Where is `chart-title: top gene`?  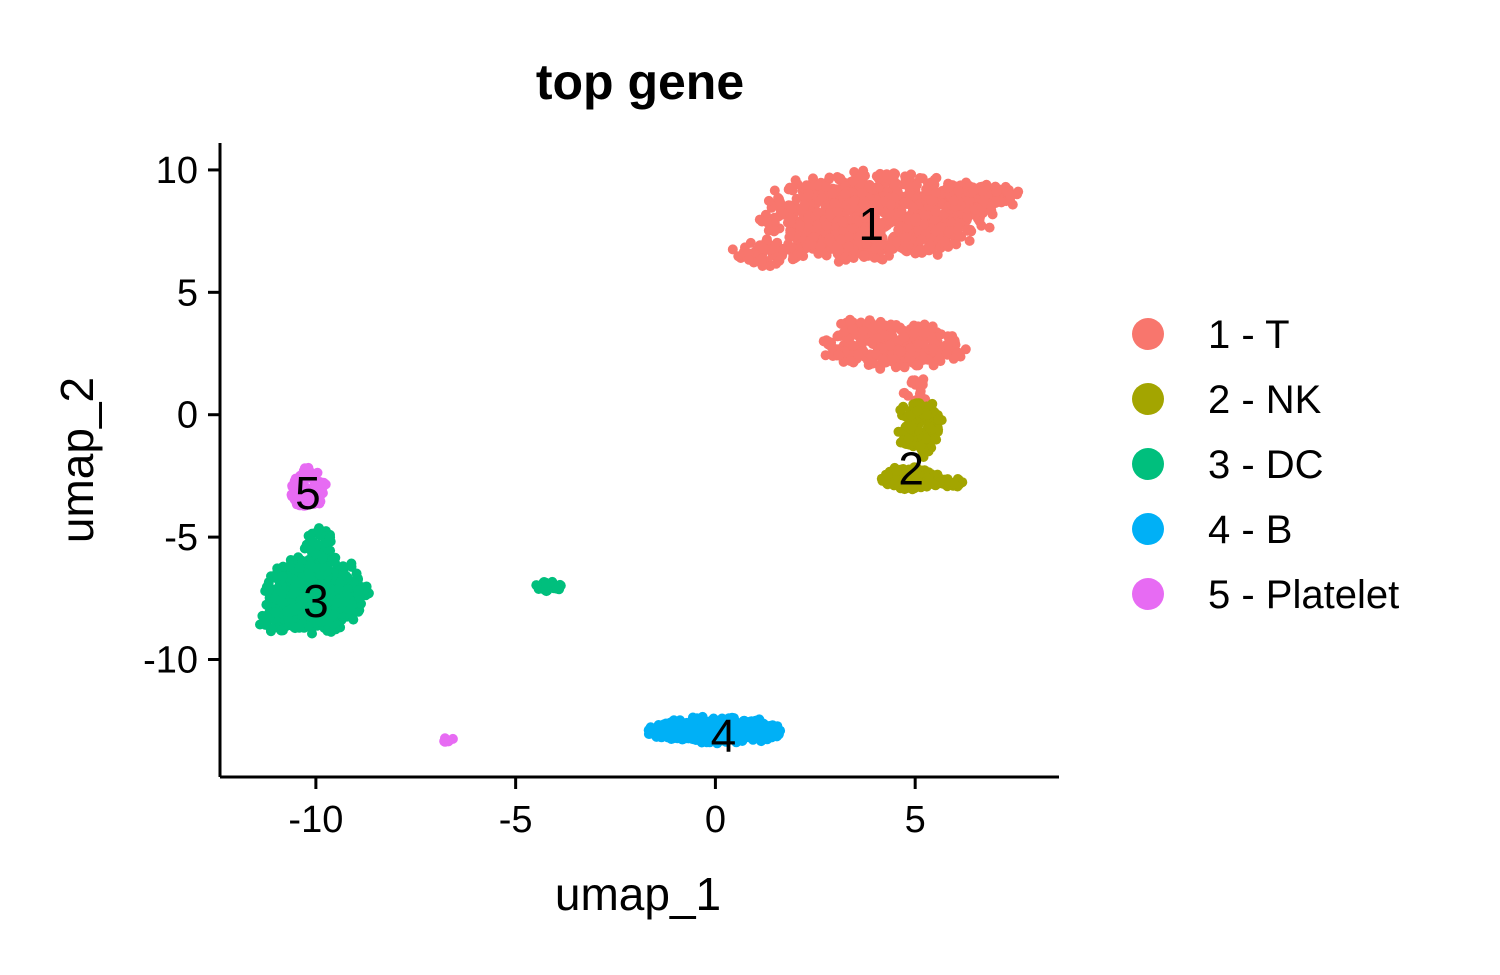 chart-title: top gene is located at coordinates (640, 82).